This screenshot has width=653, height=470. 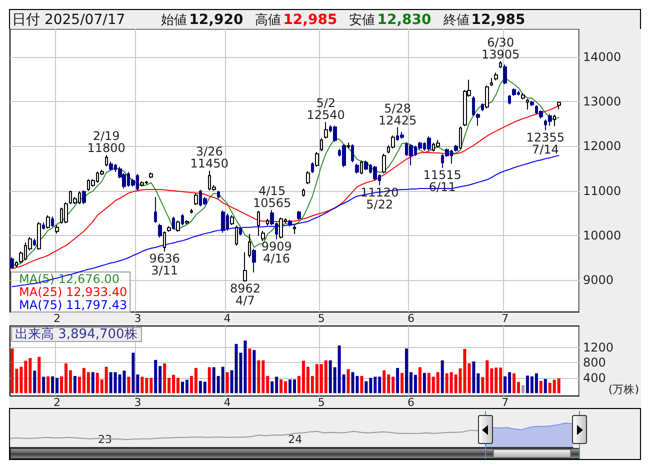 I want to click on y-tick-label: 1200, so click(x=598, y=347).